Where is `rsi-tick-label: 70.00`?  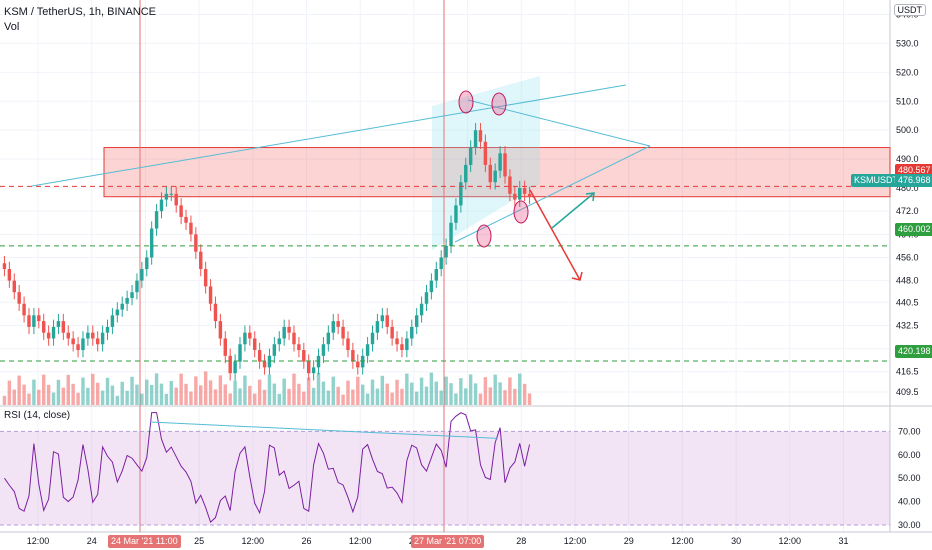
rsi-tick-label: 70.00 is located at coordinates (909, 431).